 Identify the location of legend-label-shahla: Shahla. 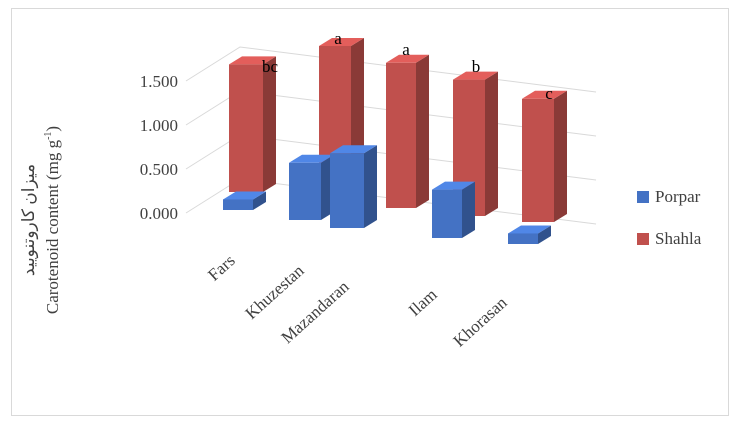
(678, 239).